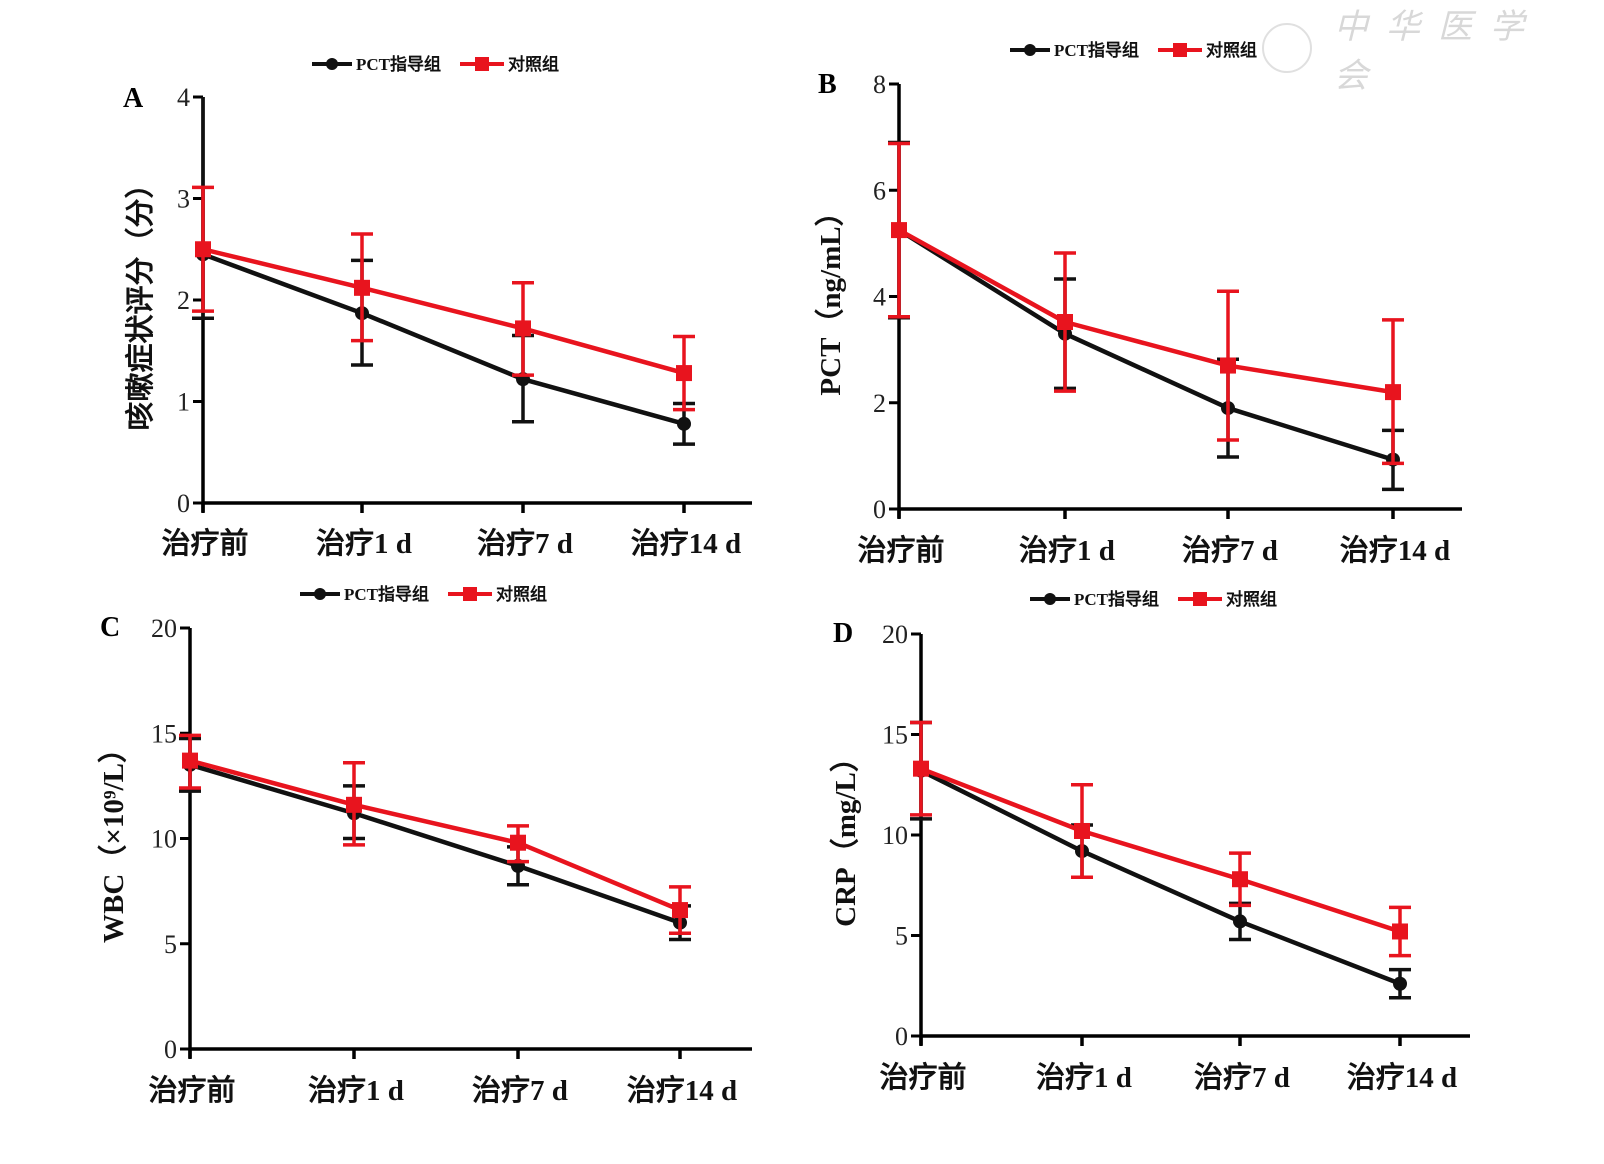 Image resolution: width=1604 pixels, height=1164 pixels. What do you see at coordinates (1438, 51) in the screenshot?
I see `watermark-text: 中华医学会` at bounding box center [1438, 51].